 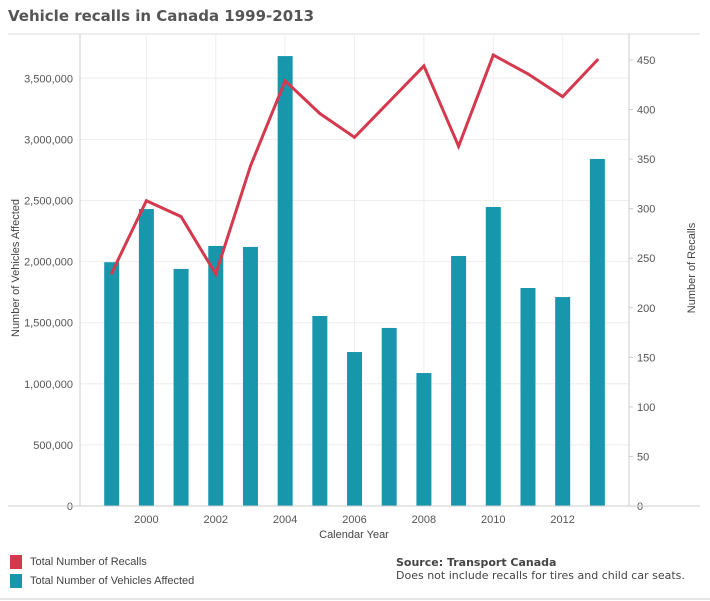 I want to click on x-axis-title: Calendar Year, so click(x=354, y=535).